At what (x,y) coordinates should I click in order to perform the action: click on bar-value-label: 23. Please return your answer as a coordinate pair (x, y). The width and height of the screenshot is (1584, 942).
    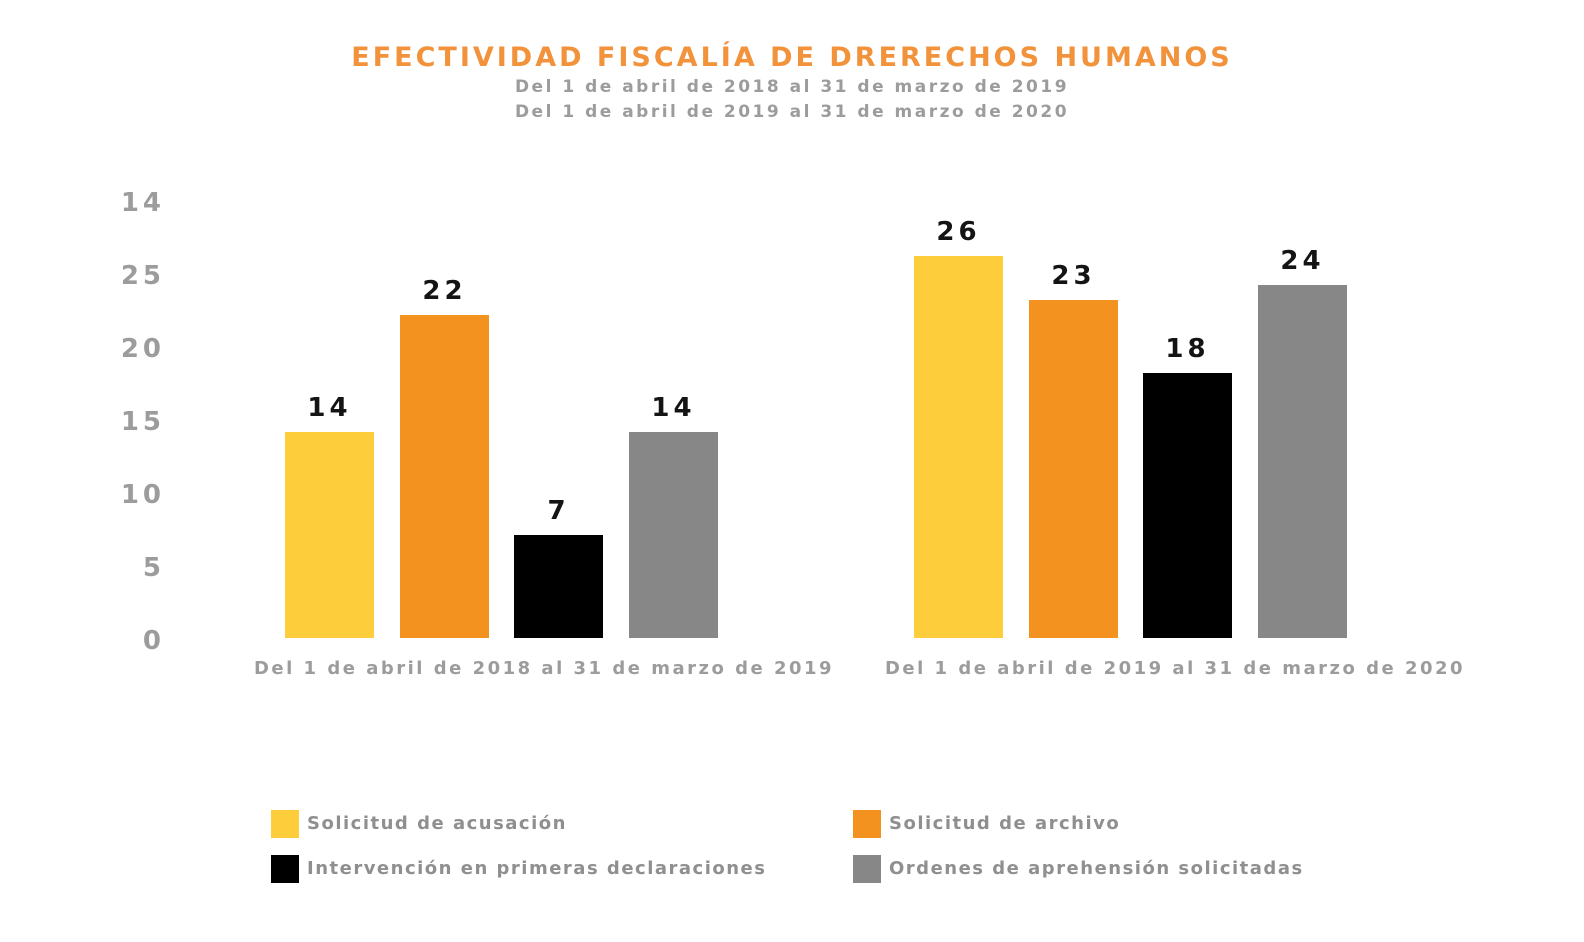
    Looking at the image, I should click on (1073, 276).